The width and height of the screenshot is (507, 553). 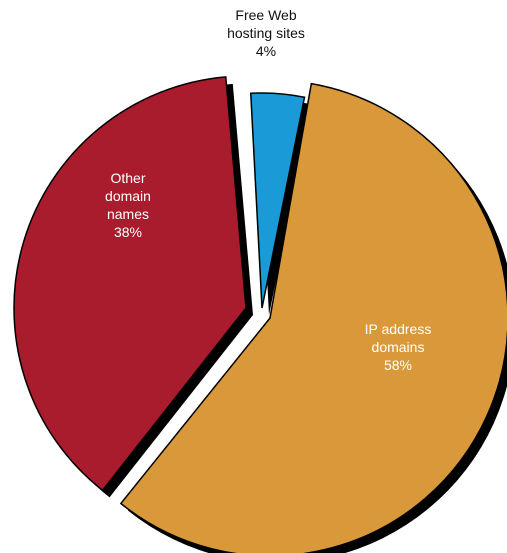 I want to click on slice-label-line: hosting sites, so click(x=266, y=33).